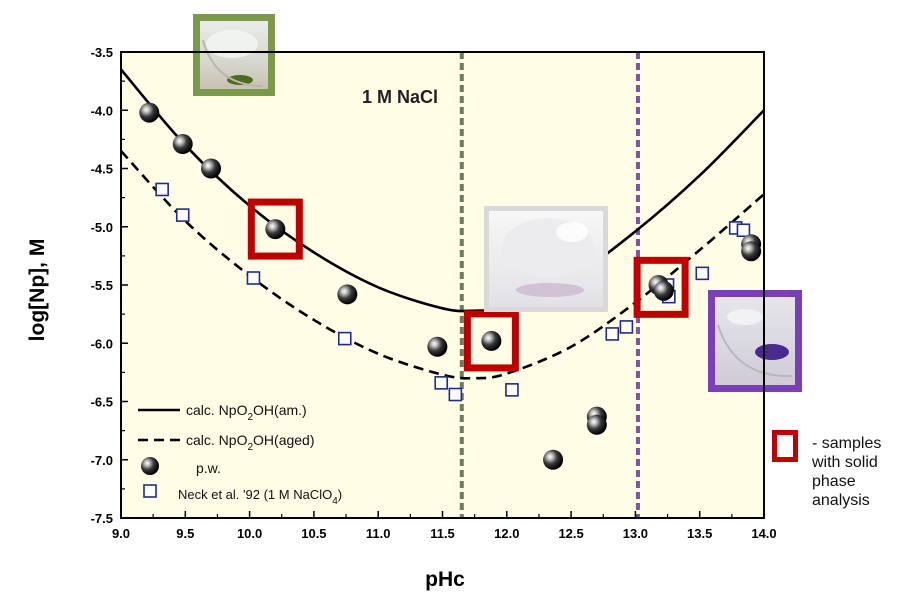  I want to click on solid-phase-sample-boxes, so click(468, 285).